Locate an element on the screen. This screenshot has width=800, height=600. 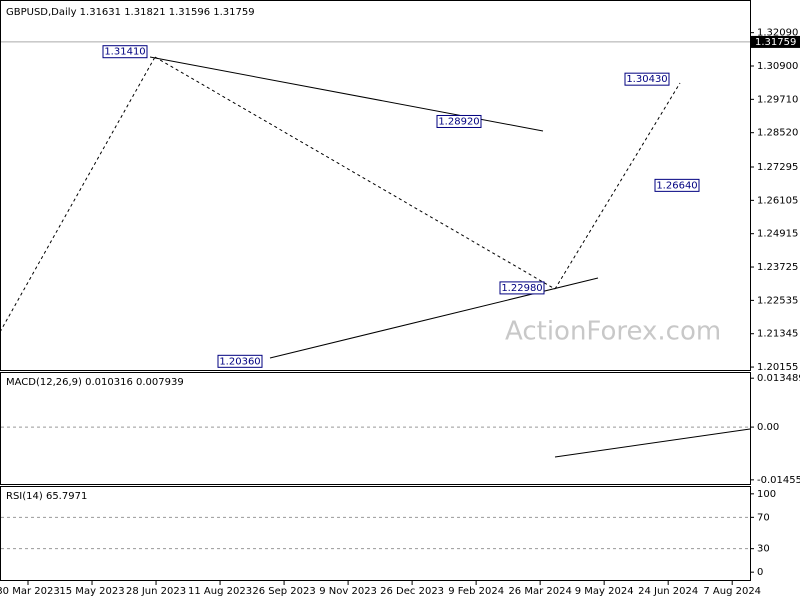
price-label: 1.30430 is located at coordinates (646, 79).